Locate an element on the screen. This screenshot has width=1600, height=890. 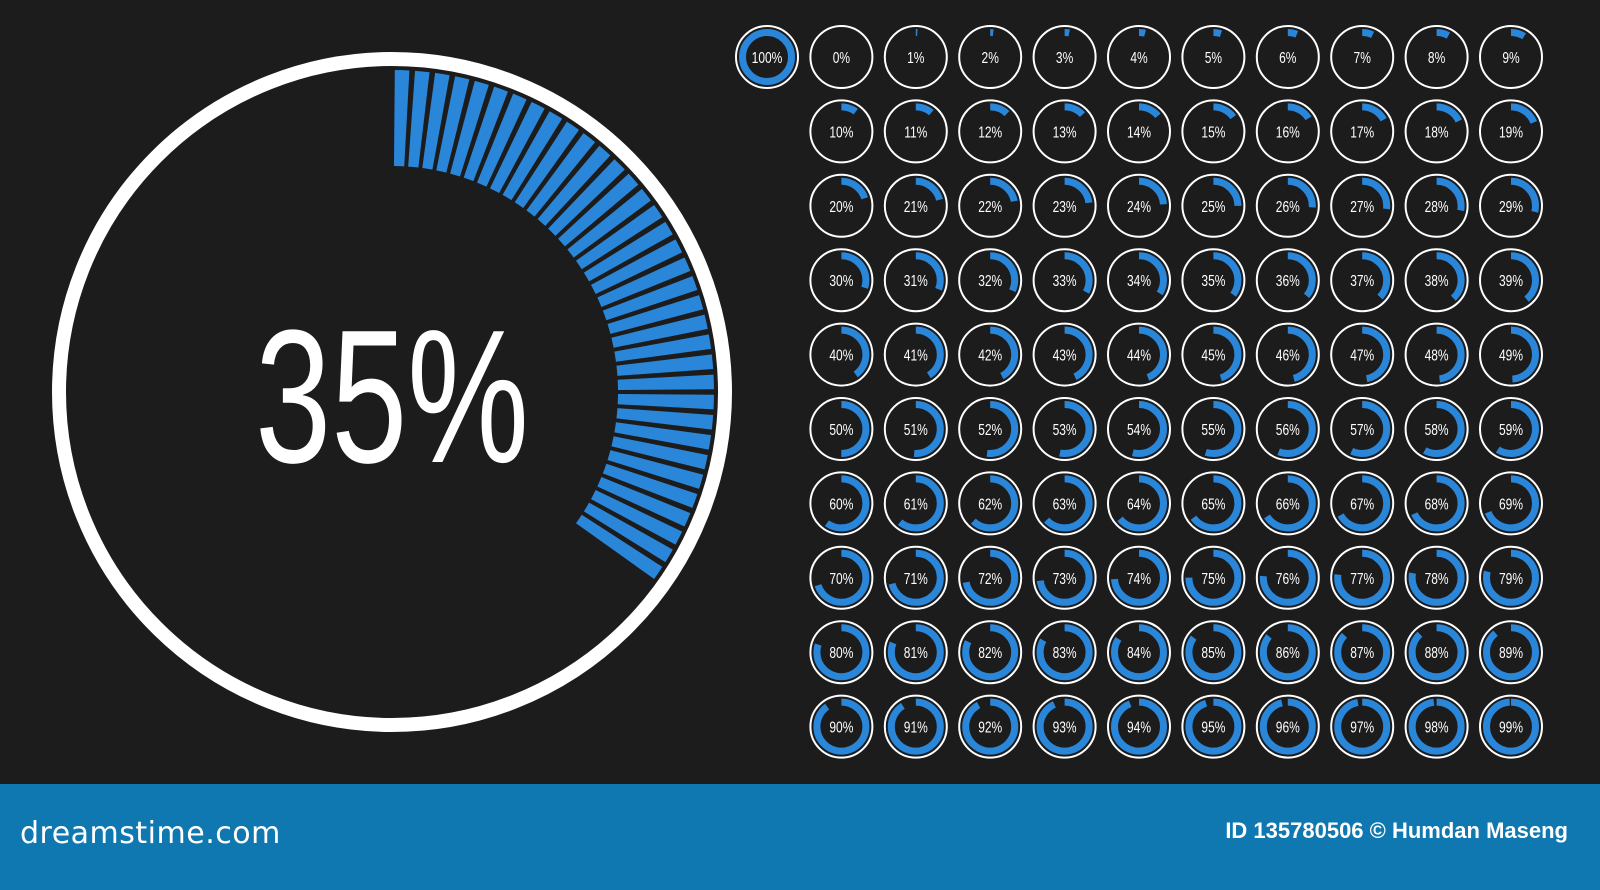
percent-gauge-60: 60% is located at coordinates (841, 503).